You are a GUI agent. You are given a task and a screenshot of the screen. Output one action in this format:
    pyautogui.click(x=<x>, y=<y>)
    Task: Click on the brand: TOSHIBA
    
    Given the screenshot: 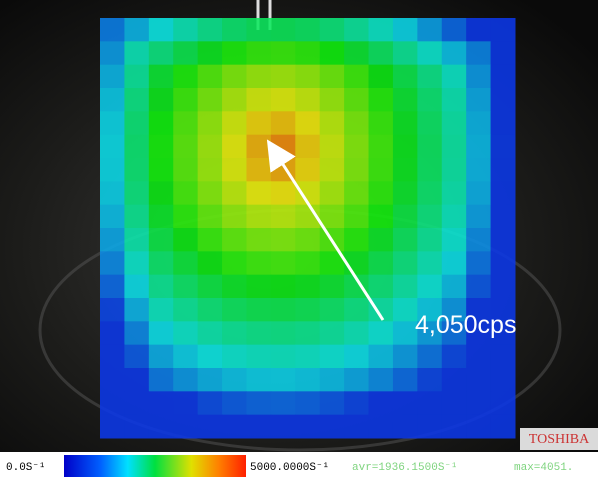 What is the action you would take?
    pyautogui.click(x=559, y=439)
    